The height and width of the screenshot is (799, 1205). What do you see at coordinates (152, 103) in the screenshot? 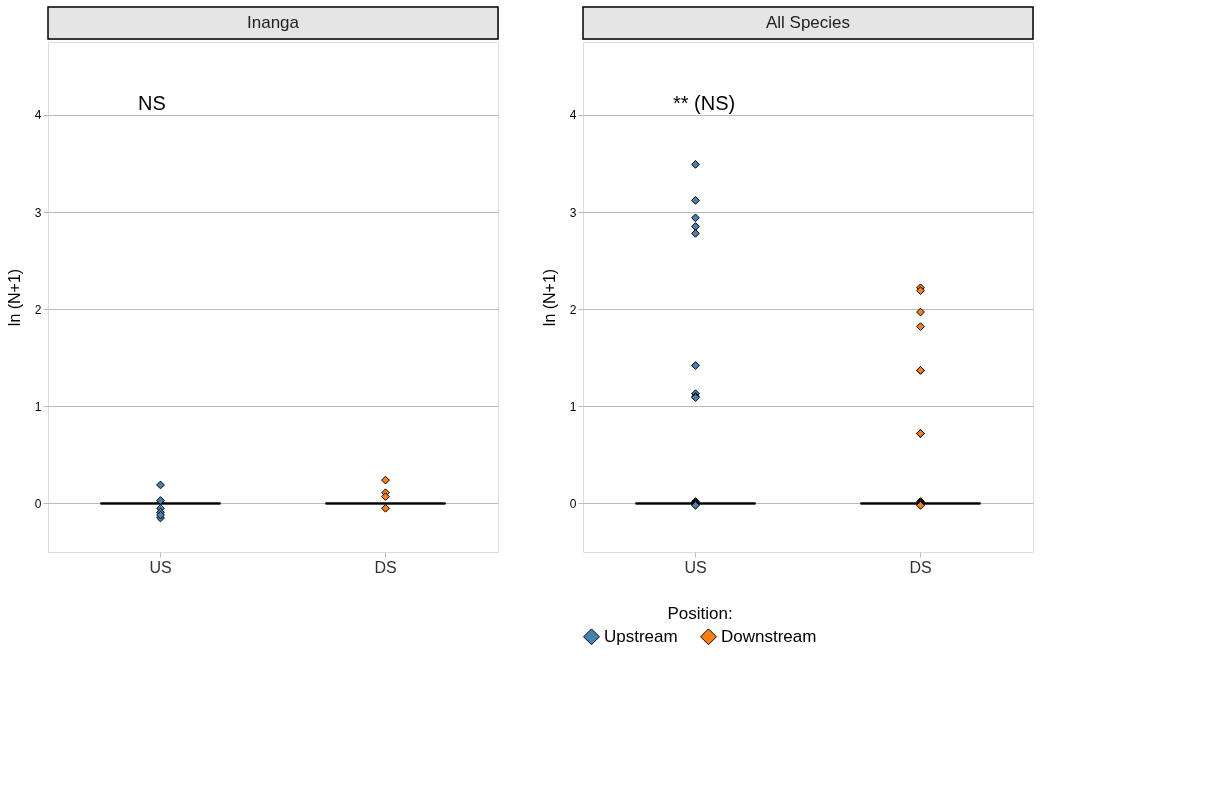
I see `annotation: NS` at bounding box center [152, 103].